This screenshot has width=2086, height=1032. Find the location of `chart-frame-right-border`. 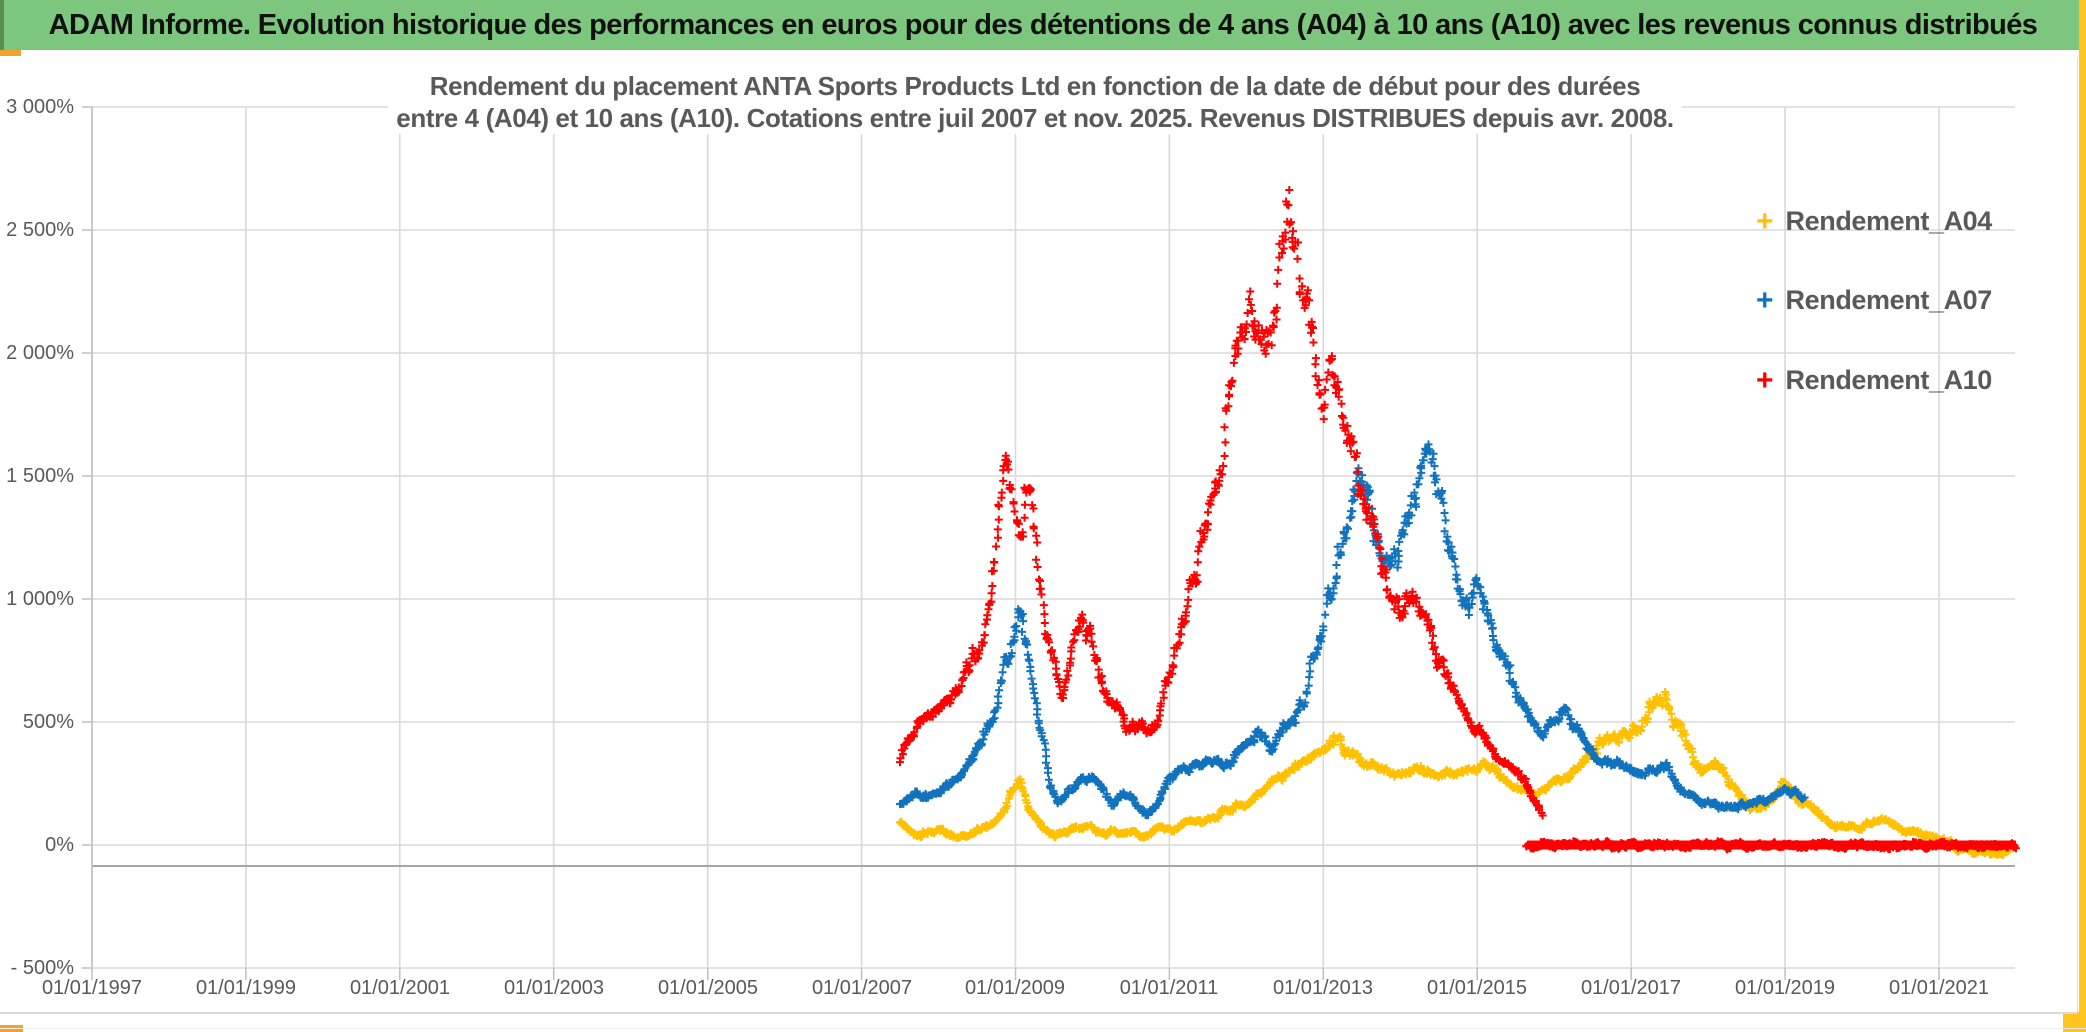

chart-frame-right-border is located at coordinates (2077, 535).